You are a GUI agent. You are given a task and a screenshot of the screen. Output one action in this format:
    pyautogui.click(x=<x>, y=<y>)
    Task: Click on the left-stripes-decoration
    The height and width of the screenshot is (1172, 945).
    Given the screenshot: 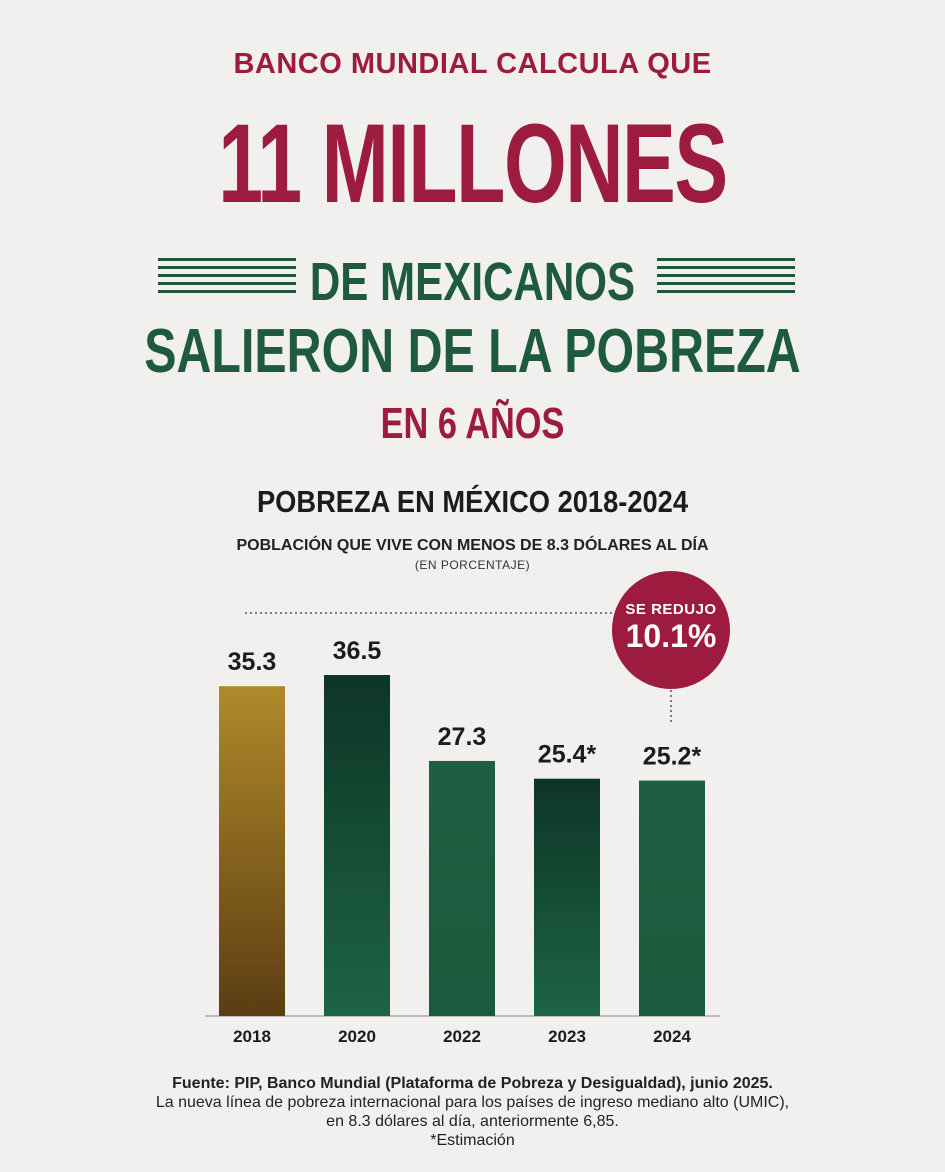 What is the action you would take?
    pyautogui.click(x=227, y=280)
    